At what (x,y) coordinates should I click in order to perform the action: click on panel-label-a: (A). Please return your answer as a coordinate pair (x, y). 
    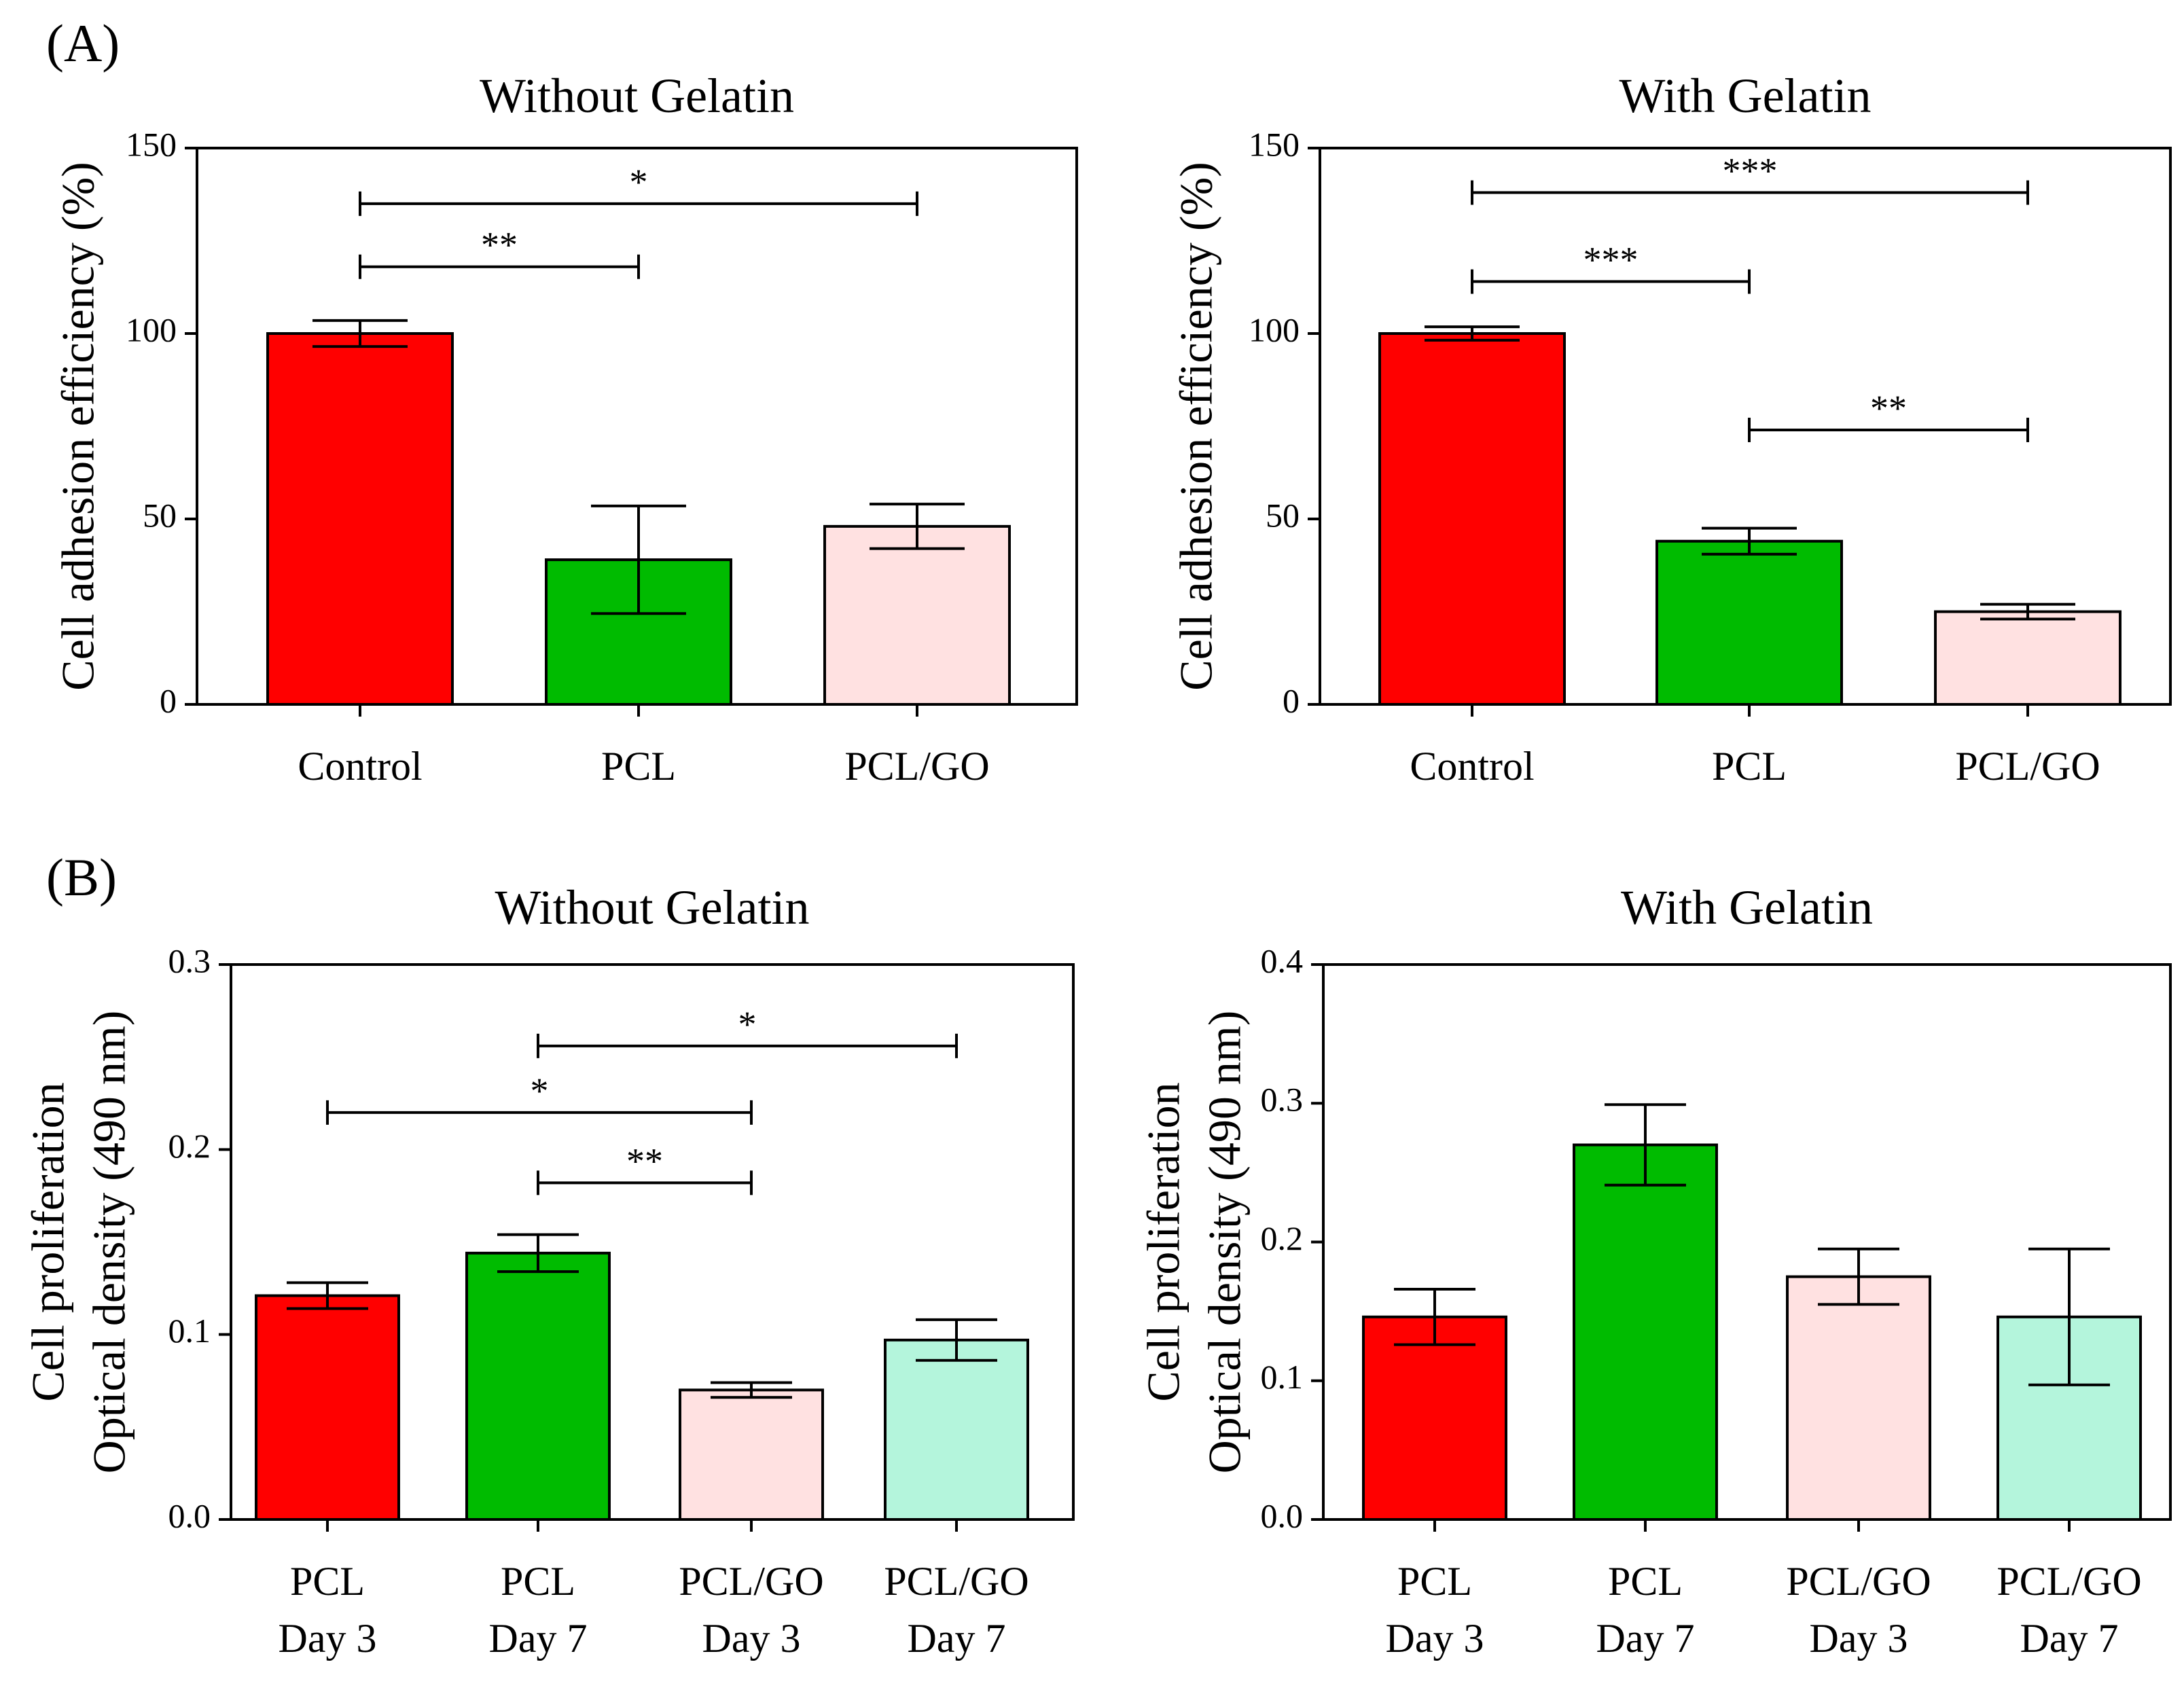
    Looking at the image, I should click on (83, 43).